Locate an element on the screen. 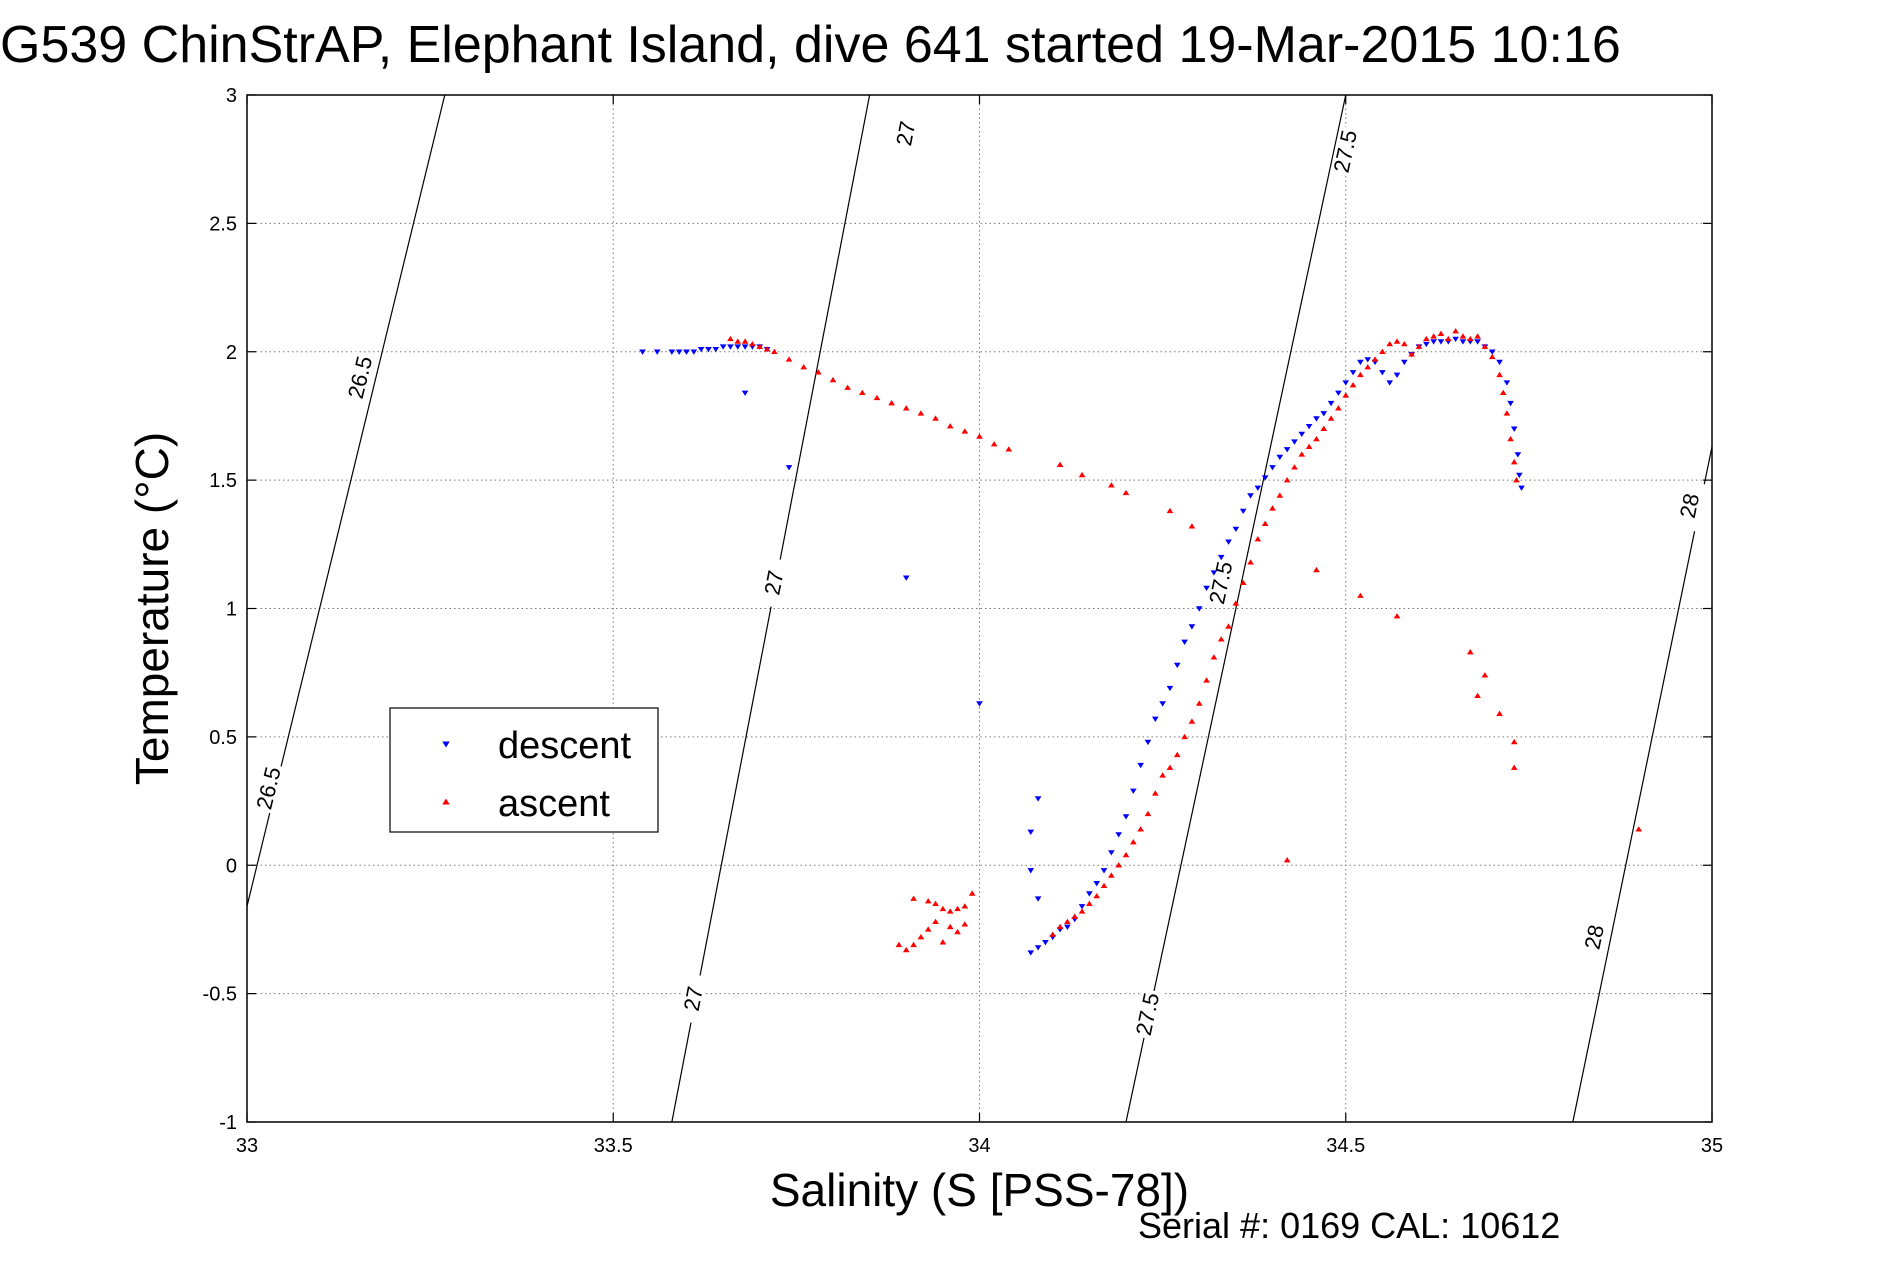 The image size is (1891, 1262). isopycnal-label-bg is located at coordinates (360, 377).